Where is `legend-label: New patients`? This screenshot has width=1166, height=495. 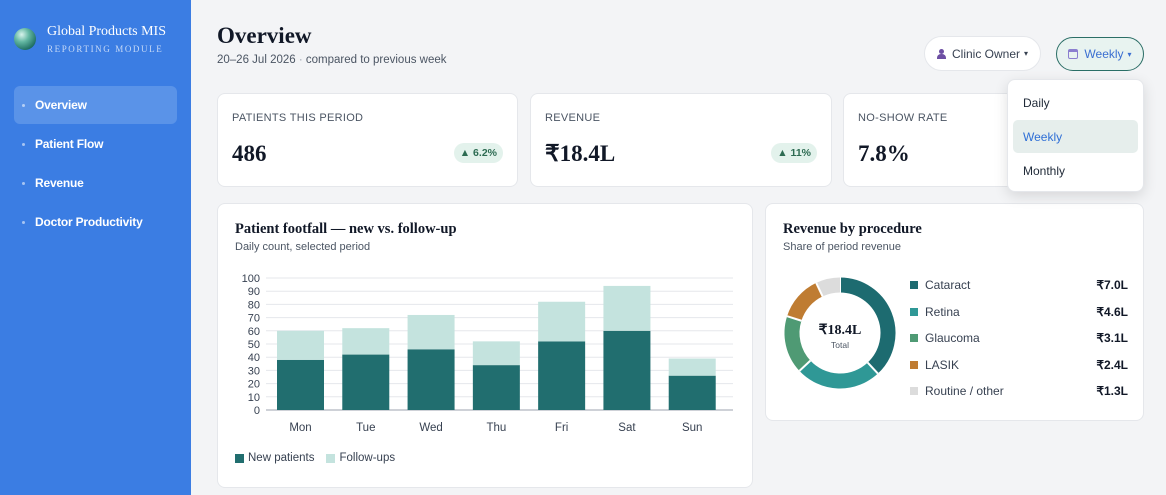 legend-label: New patients is located at coordinates (281, 458).